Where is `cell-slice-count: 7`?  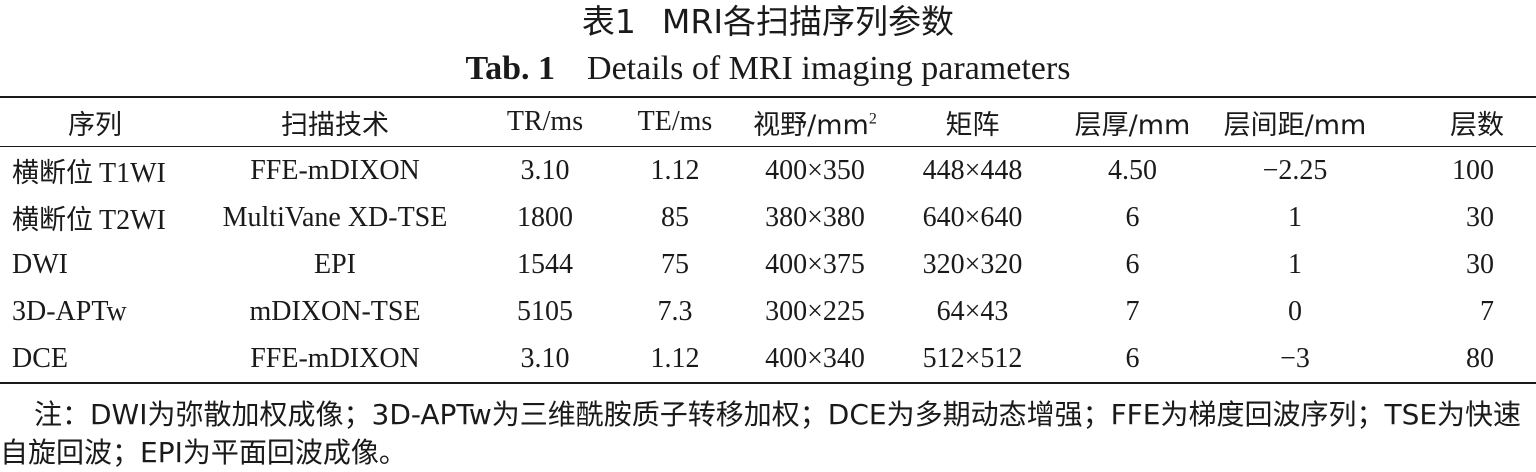 cell-slice-count: 7 is located at coordinates (1487, 311).